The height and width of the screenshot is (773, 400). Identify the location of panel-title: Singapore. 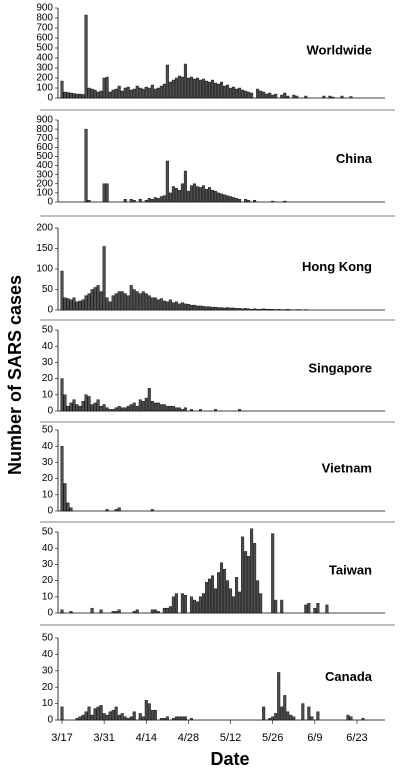
(340, 367).